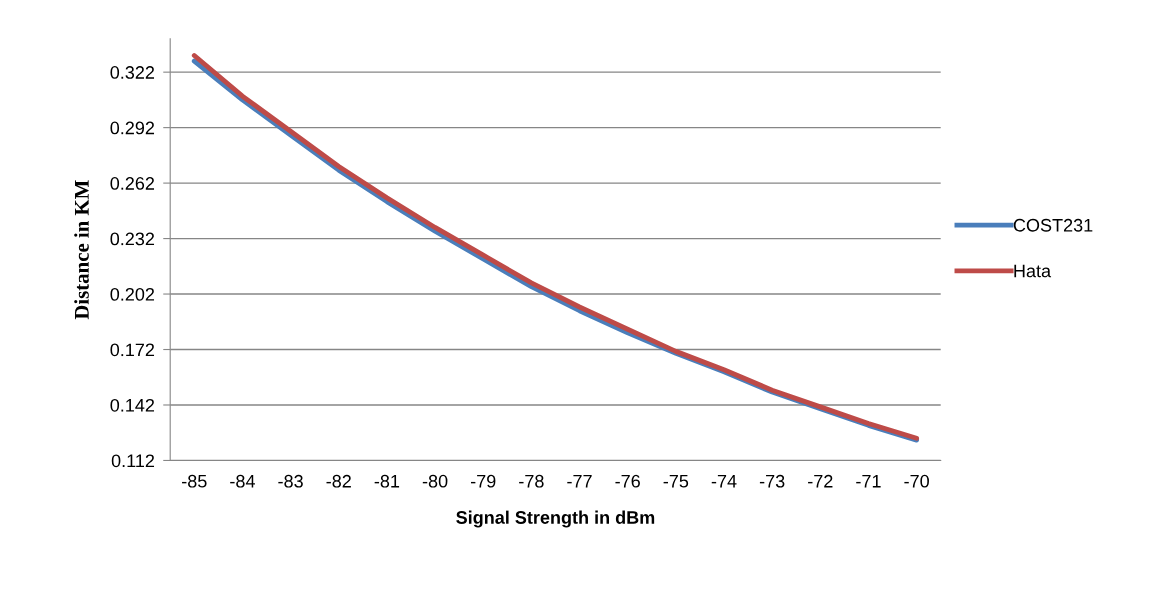  I want to click on x-tick-label: -71, so click(868, 481).